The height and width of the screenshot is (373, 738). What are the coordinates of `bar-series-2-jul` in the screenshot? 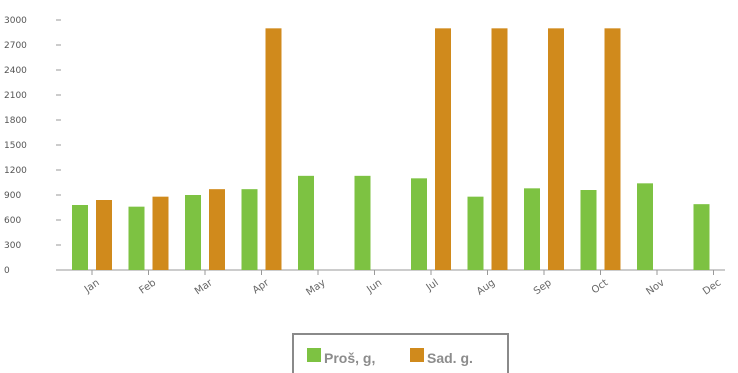 It's located at (443, 149).